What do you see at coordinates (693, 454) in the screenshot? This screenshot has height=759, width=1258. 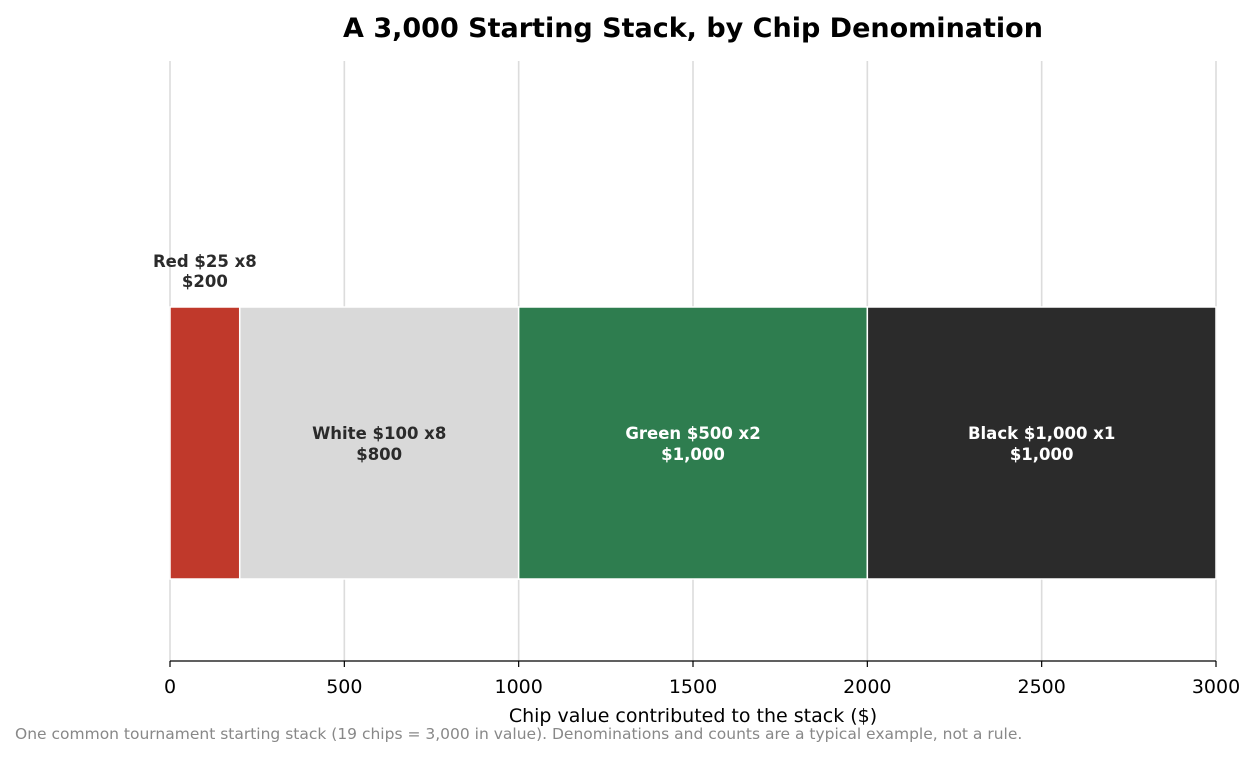 I see `segment-value-2: $1,000` at bounding box center [693, 454].